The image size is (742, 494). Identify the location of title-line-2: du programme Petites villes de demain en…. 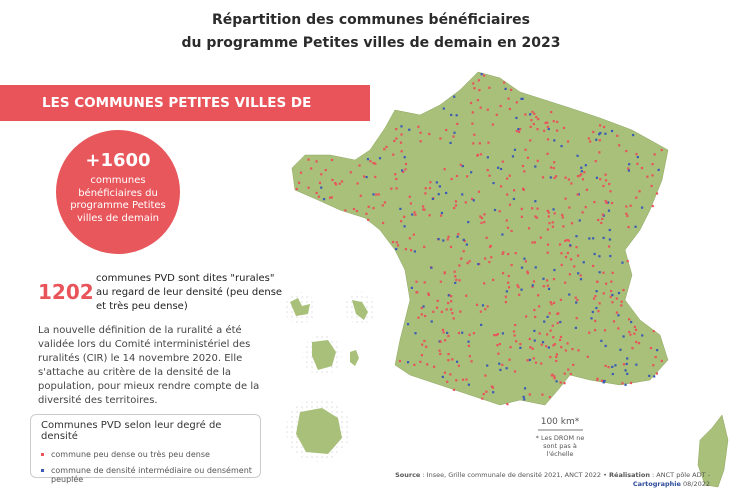
(371, 43).